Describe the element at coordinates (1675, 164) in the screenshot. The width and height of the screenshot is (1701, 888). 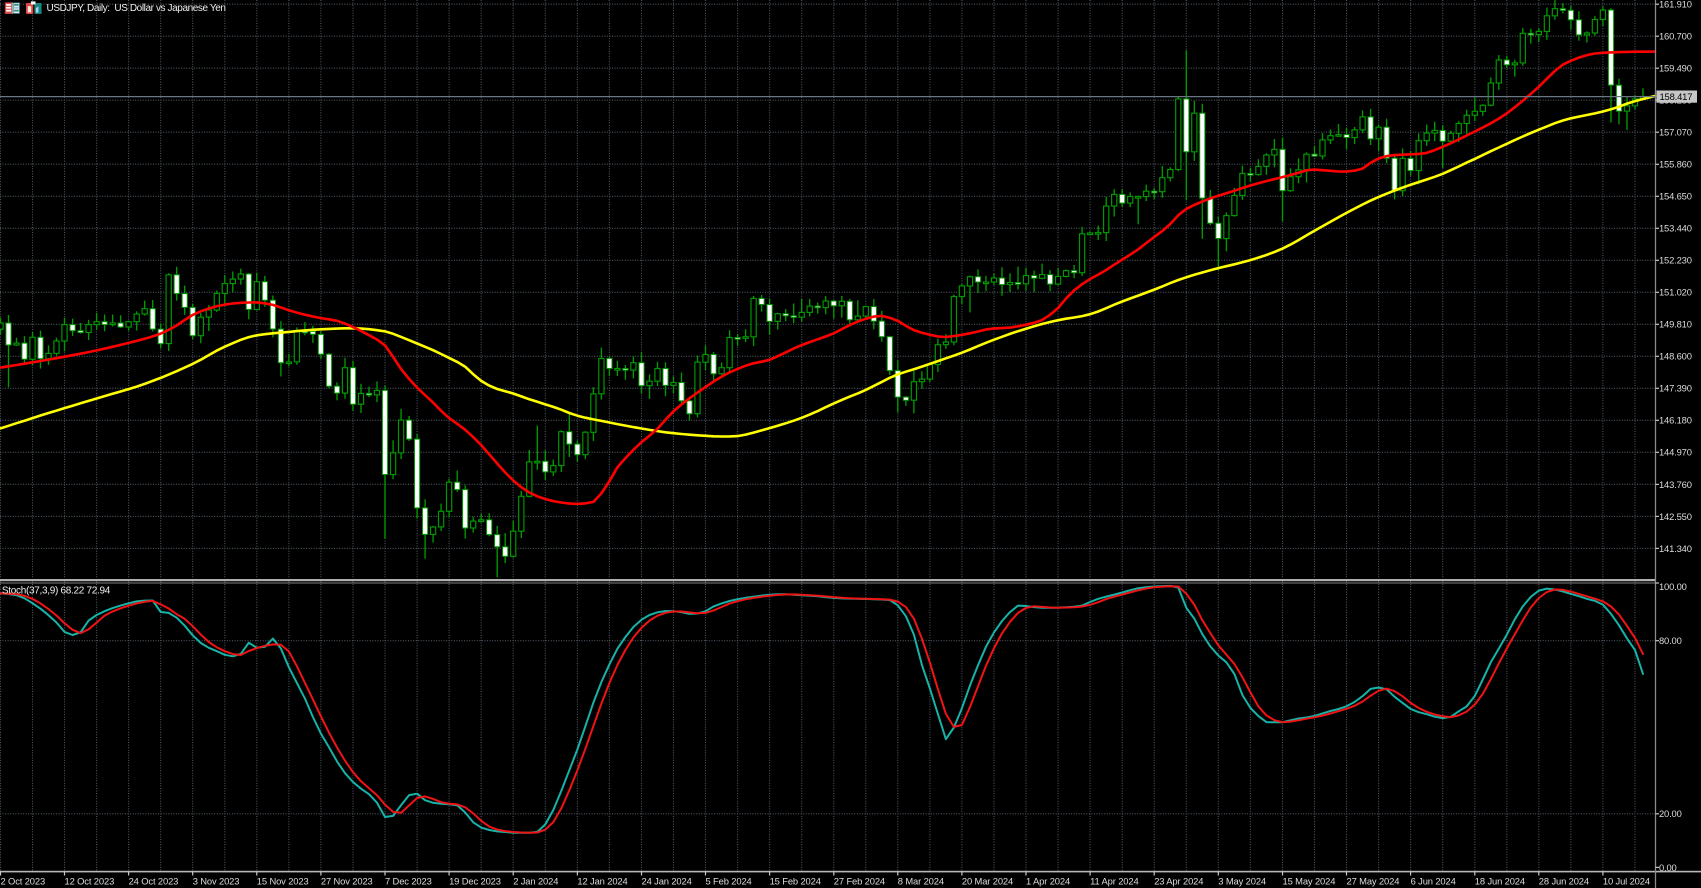
I see `svg-text: 155.860` at that location.